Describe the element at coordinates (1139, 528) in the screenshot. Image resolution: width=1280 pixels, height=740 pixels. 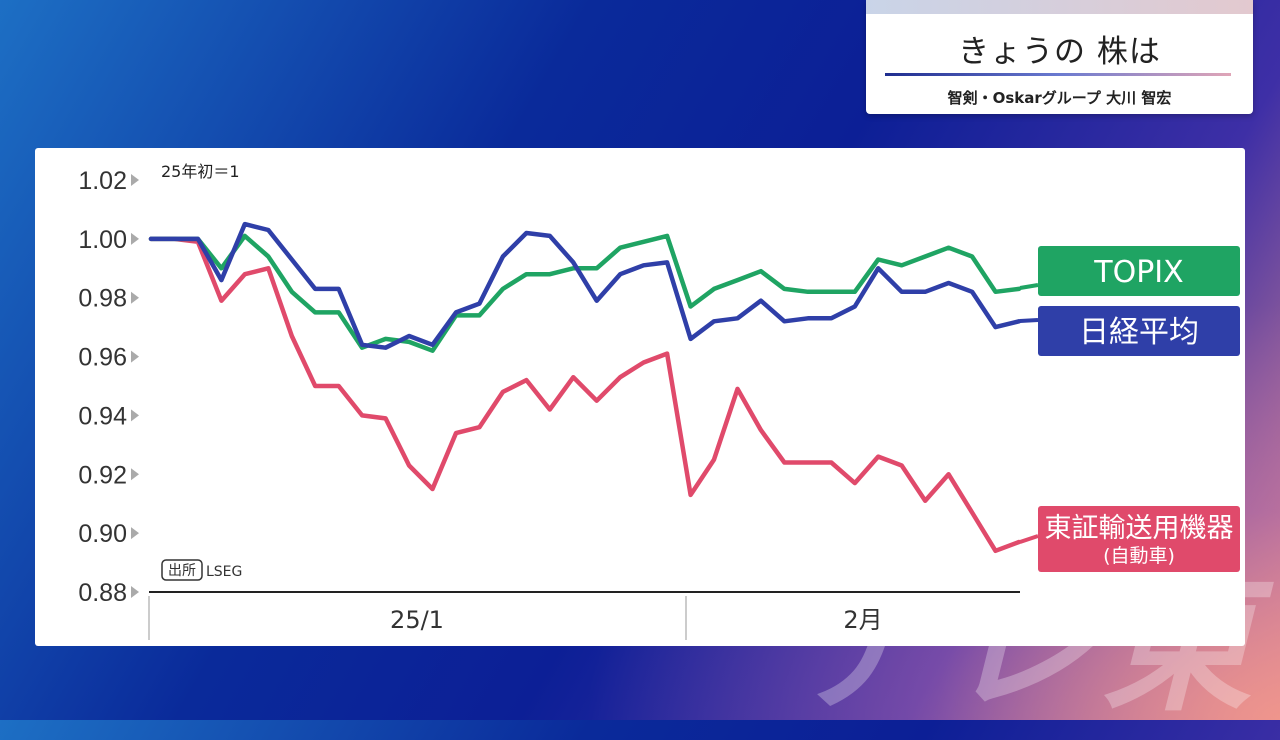
I see `legend-transport-label: 東証輸送用機器` at that location.